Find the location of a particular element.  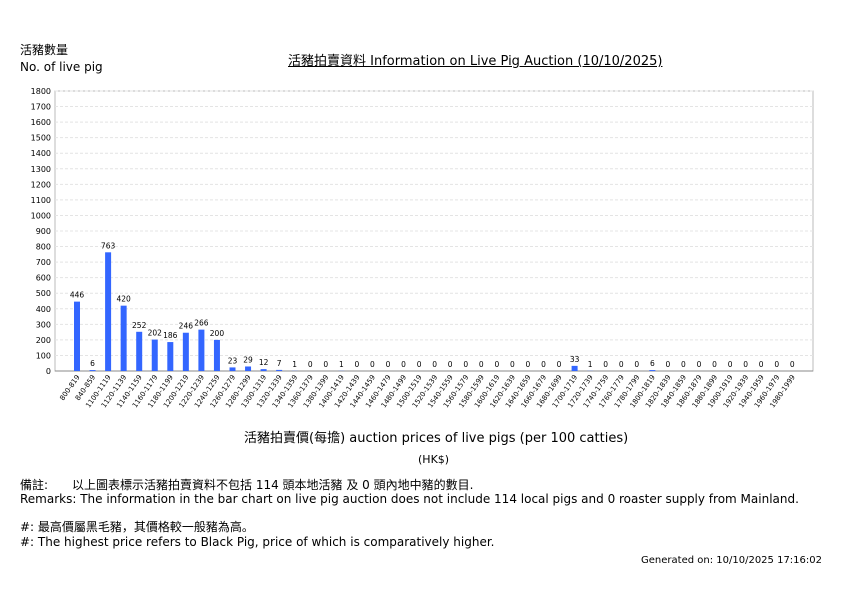

y-tick-label: 800 is located at coordinates (43, 247).